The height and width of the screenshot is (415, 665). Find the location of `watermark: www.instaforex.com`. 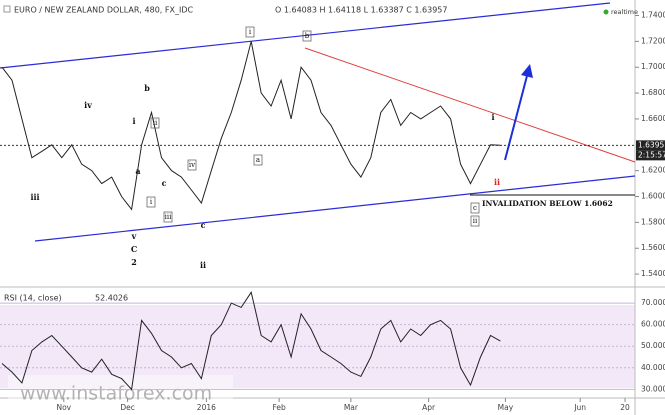

watermark: www.instaforex.com is located at coordinates (116, 394).